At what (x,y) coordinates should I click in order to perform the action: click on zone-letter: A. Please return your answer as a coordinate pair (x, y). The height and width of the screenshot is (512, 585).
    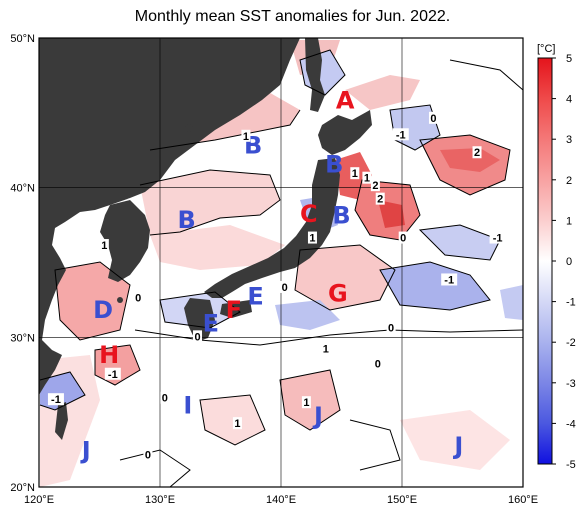
    Looking at the image, I should click on (345, 100).